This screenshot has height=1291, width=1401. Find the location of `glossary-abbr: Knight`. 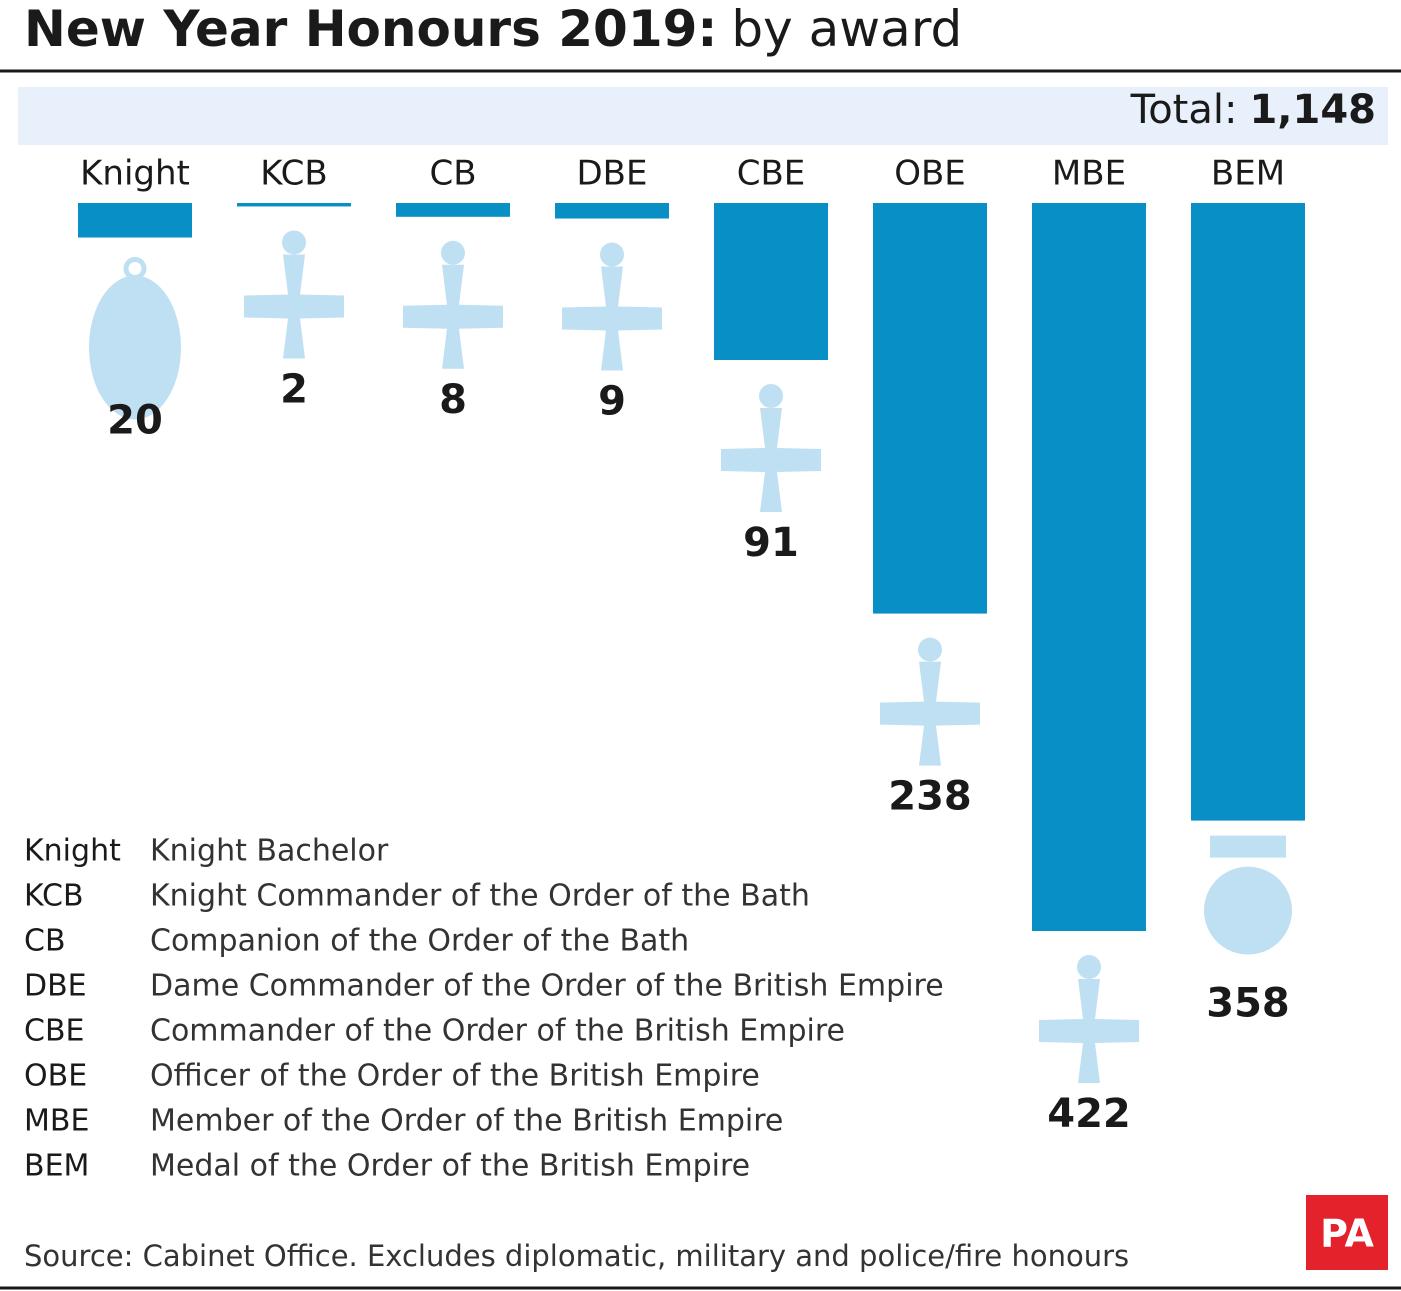

glossary-abbr: Knight is located at coordinates (72, 851).